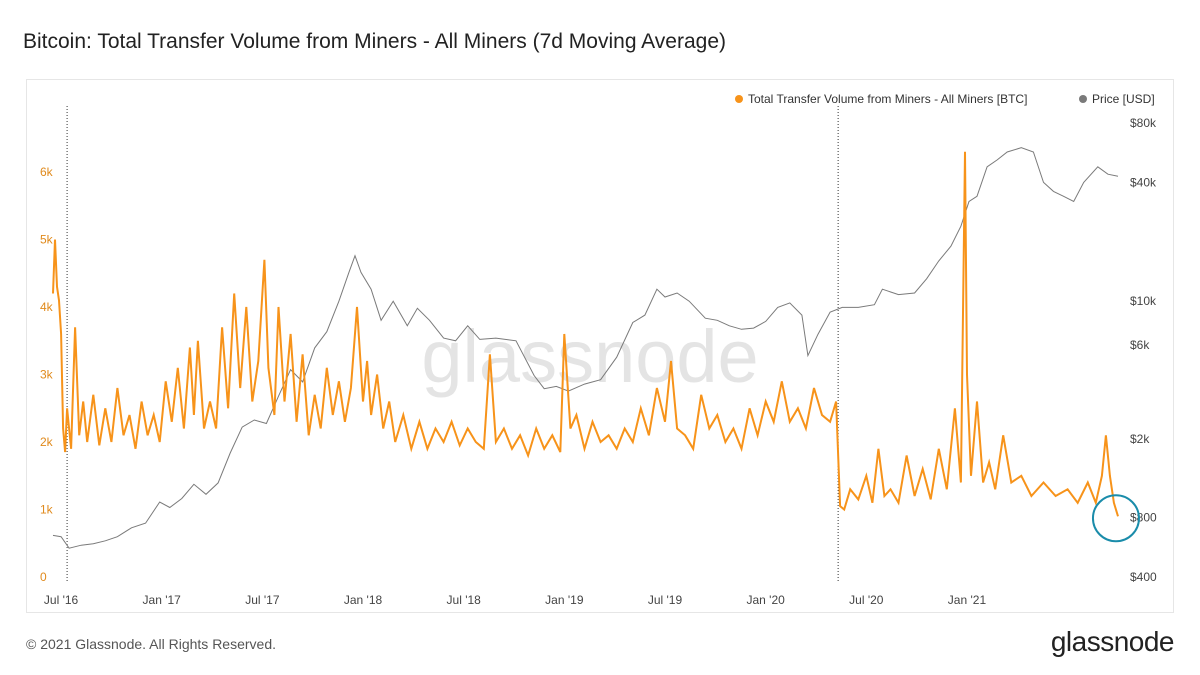 This screenshot has height=675, width=1200. What do you see at coordinates (1140, 345) in the screenshot?
I see `y-right-tick-label: $6k` at bounding box center [1140, 345].